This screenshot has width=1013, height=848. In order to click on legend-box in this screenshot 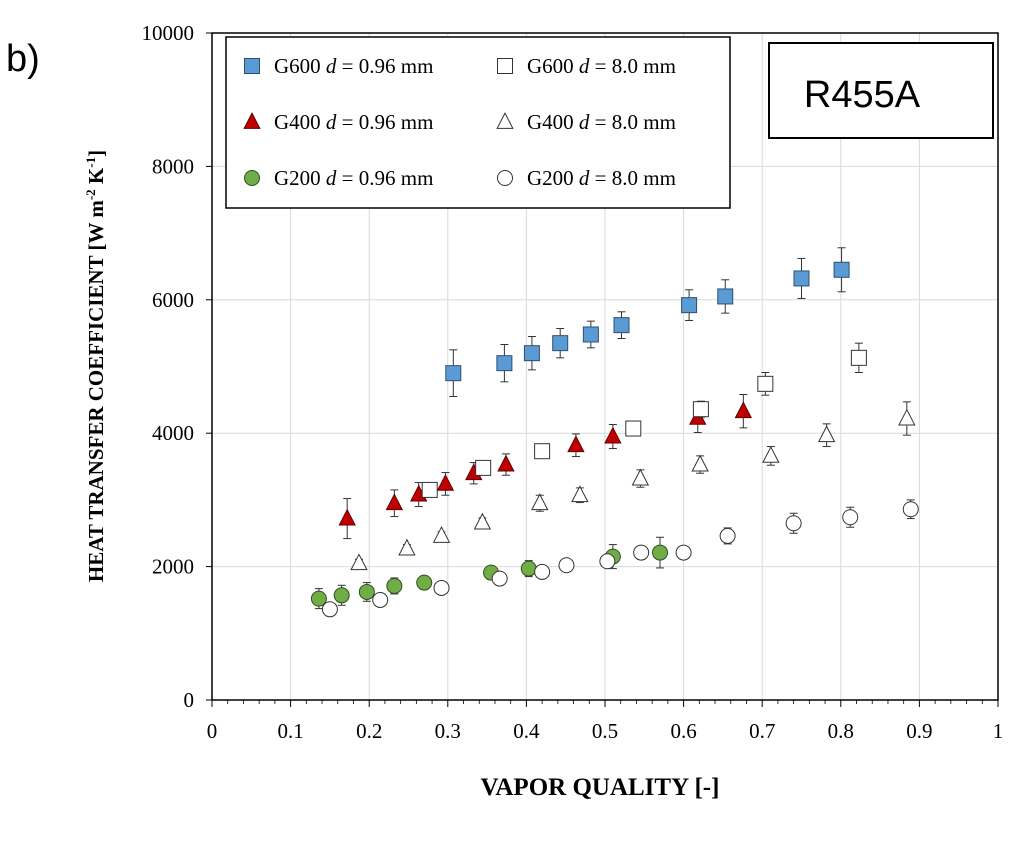, I will do `click(478, 122)`.